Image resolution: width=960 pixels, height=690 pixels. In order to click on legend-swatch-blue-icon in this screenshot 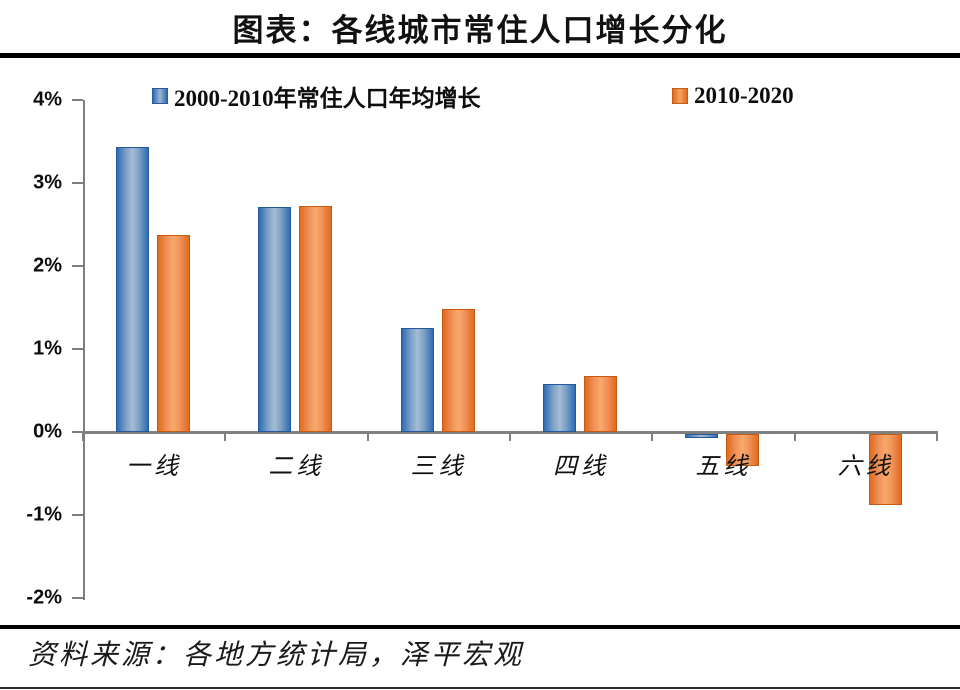, I will do `click(160, 96)`.